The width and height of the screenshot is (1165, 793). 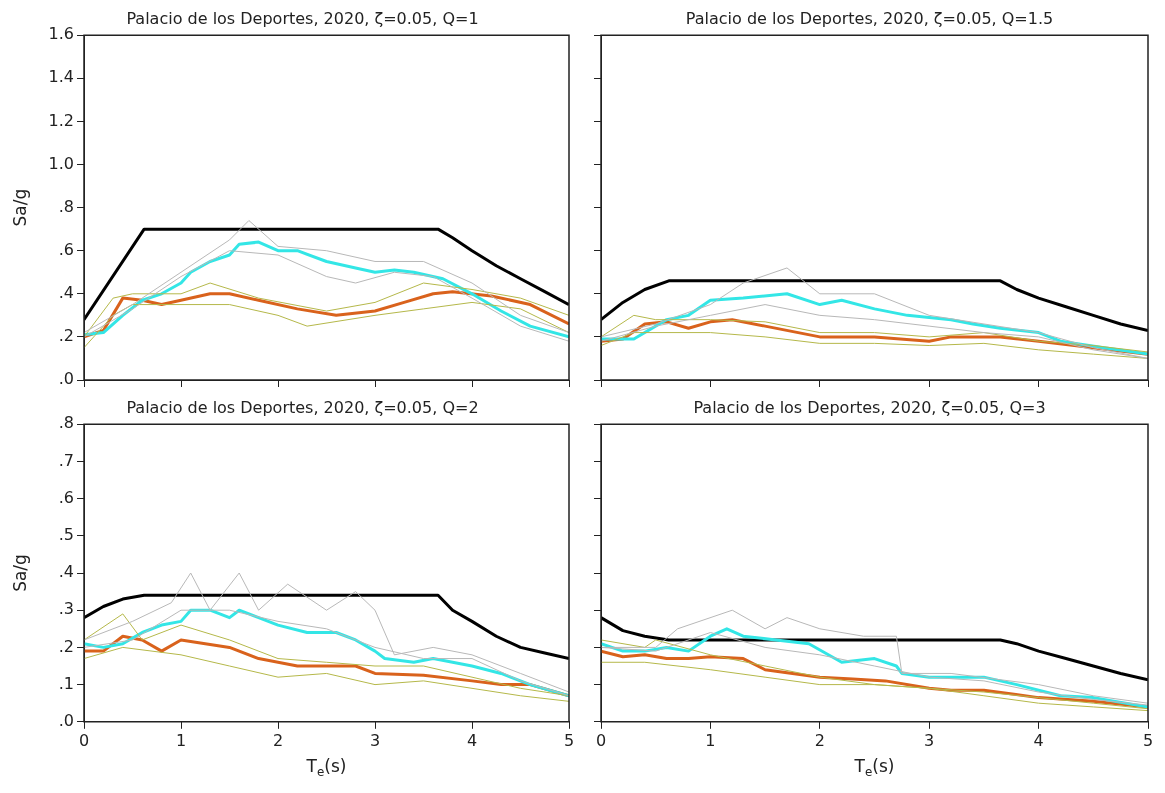 What do you see at coordinates (66, 609) in the screenshot?
I see `y-tick-label: .3` at bounding box center [66, 609].